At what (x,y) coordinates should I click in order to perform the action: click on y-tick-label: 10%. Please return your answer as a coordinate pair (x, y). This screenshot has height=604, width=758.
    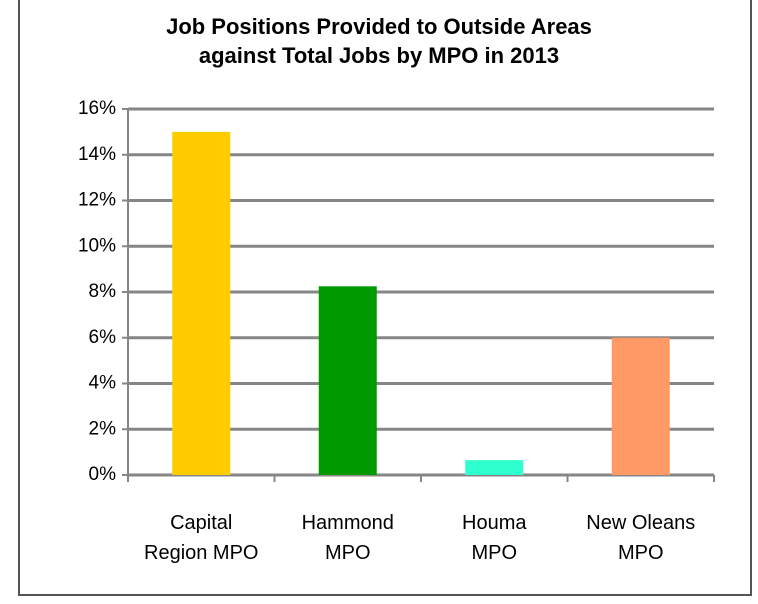
    Looking at the image, I should click on (97, 245).